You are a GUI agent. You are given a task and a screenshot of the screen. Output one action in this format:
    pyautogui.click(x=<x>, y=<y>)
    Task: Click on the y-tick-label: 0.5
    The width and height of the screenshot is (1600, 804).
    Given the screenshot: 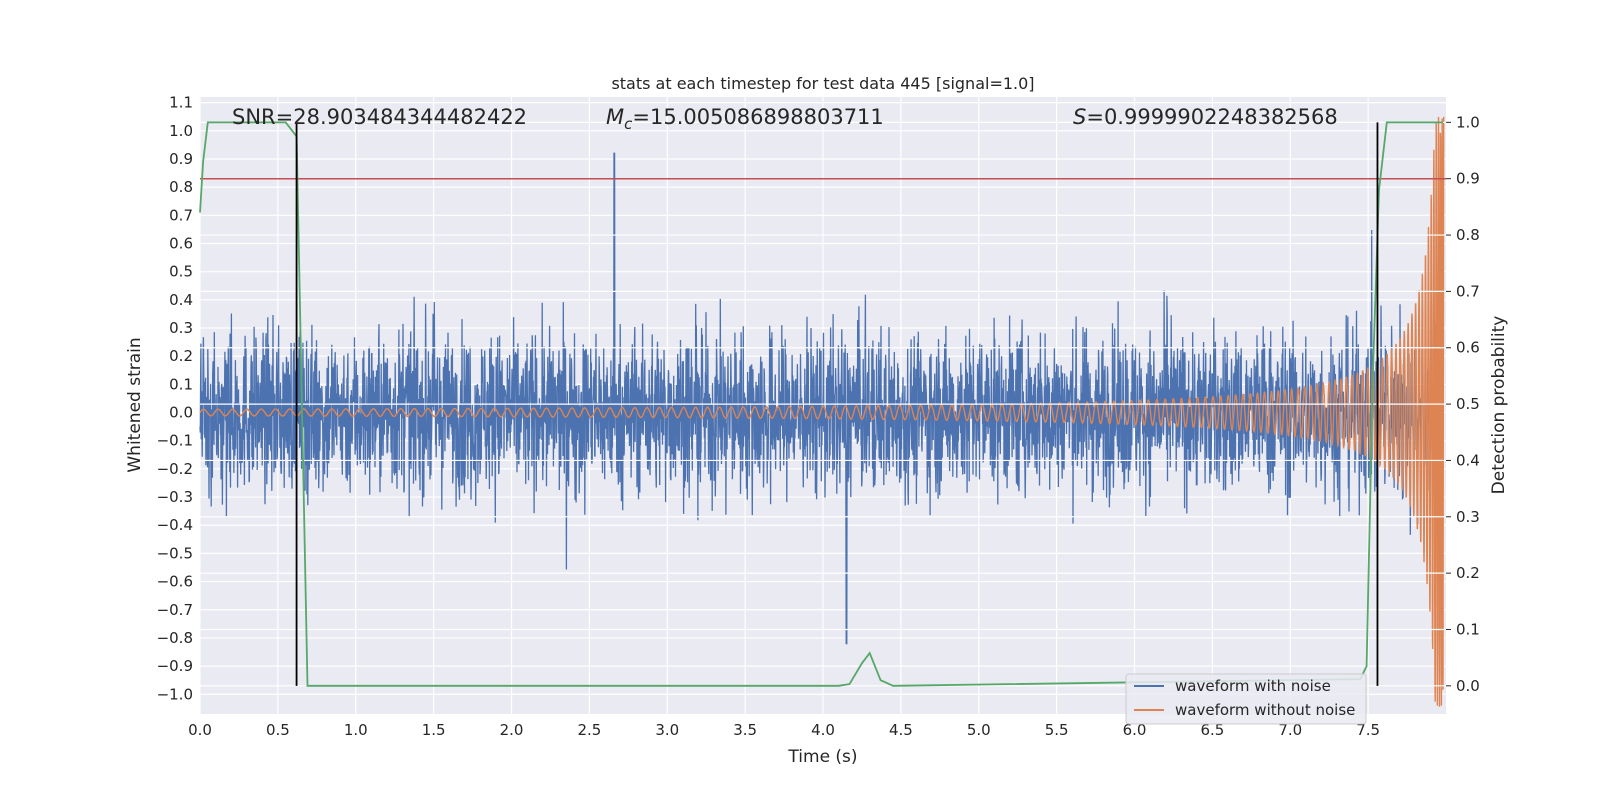 What is the action you would take?
    pyautogui.click(x=181, y=272)
    